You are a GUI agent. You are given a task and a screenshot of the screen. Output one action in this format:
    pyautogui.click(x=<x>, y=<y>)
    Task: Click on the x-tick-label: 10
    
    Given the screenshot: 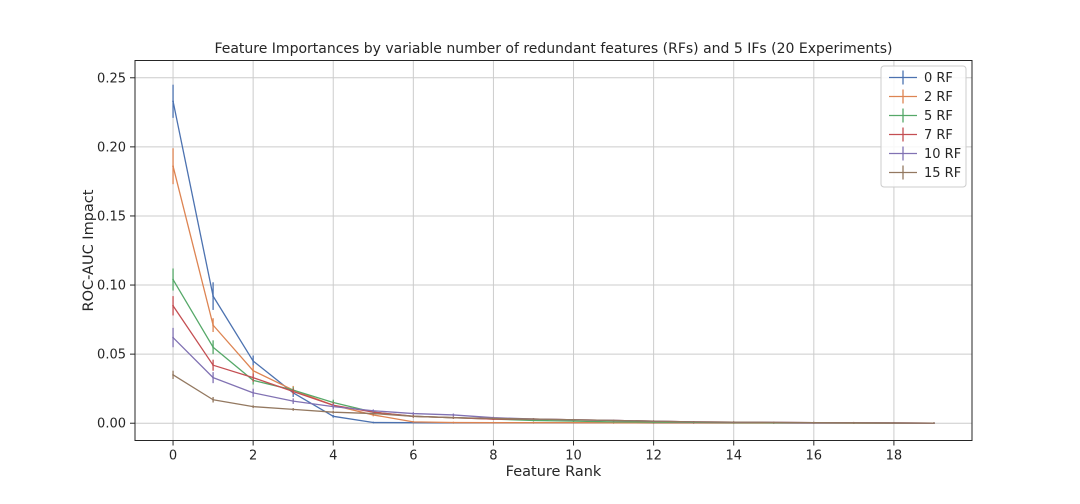 What is the action you would take?
    pyautogui.click(x=573, y=456)
    